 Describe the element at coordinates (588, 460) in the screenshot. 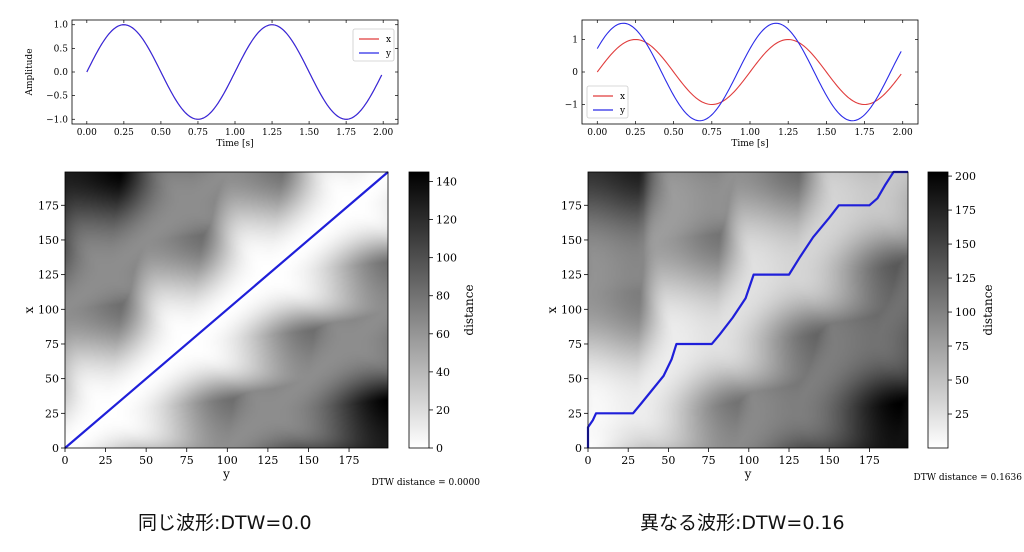

I see `x-tick-label: 0` at that location.